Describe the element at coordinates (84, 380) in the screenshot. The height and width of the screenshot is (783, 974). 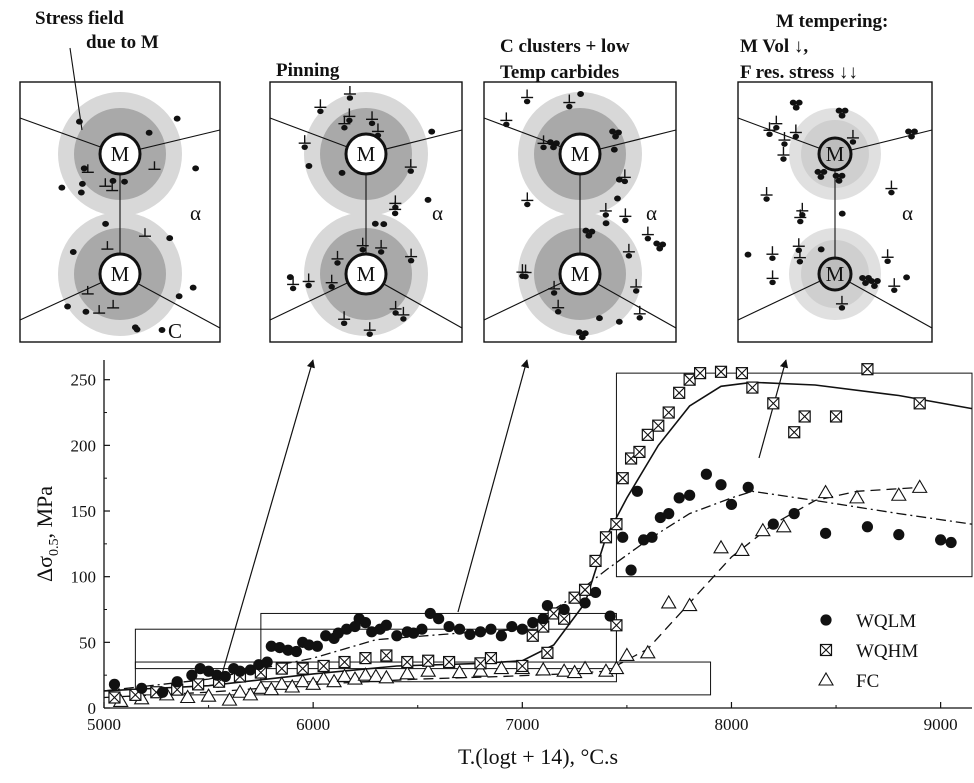
I see `y-tick-label: 250` at that location.